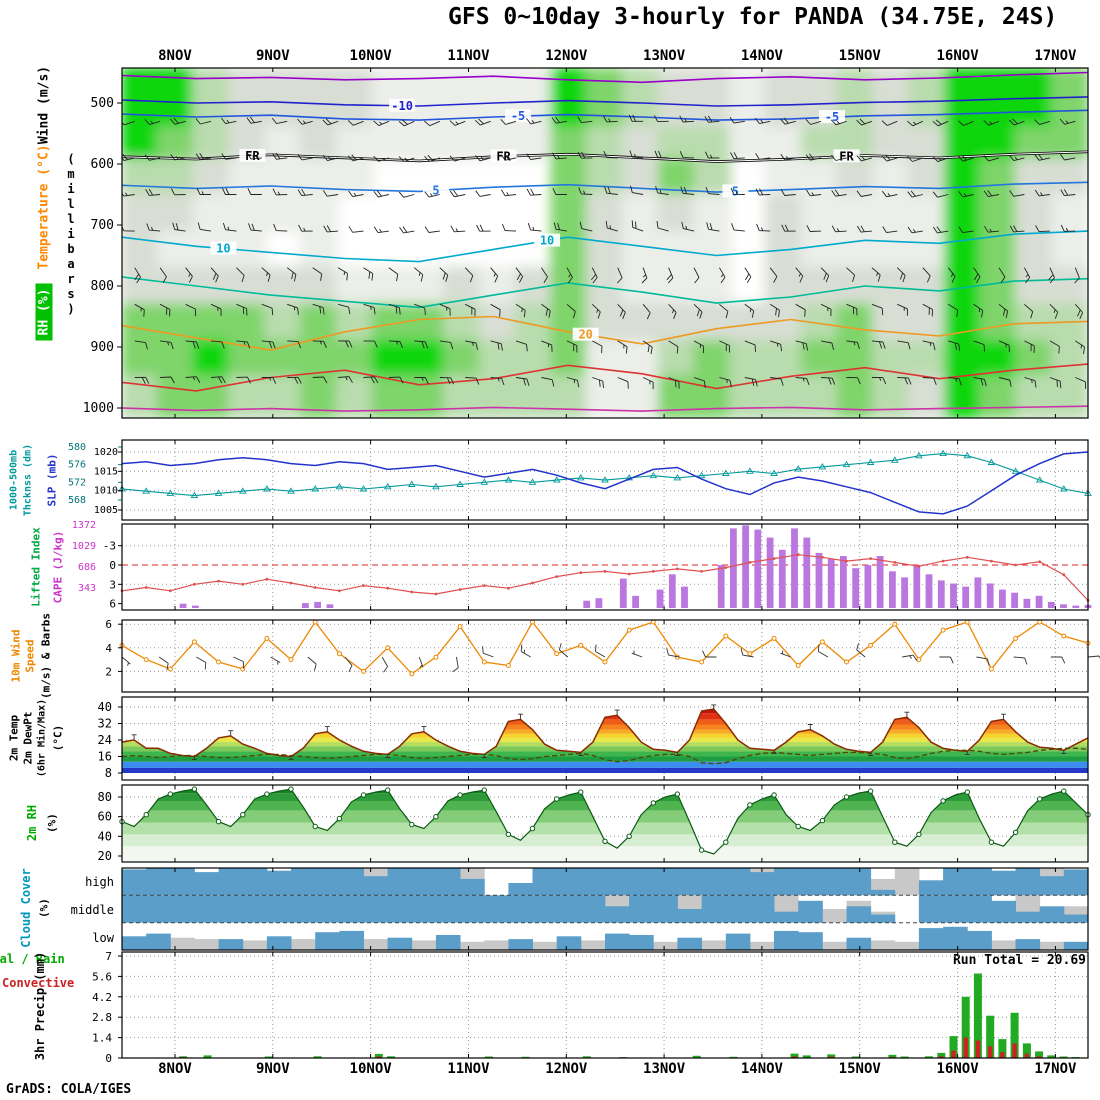 The image size is (1100, 1100). What do you see at coordinates (87, 588) in the screenshot?
I see `cape-tick: 343` at bounding box center [87, 588].